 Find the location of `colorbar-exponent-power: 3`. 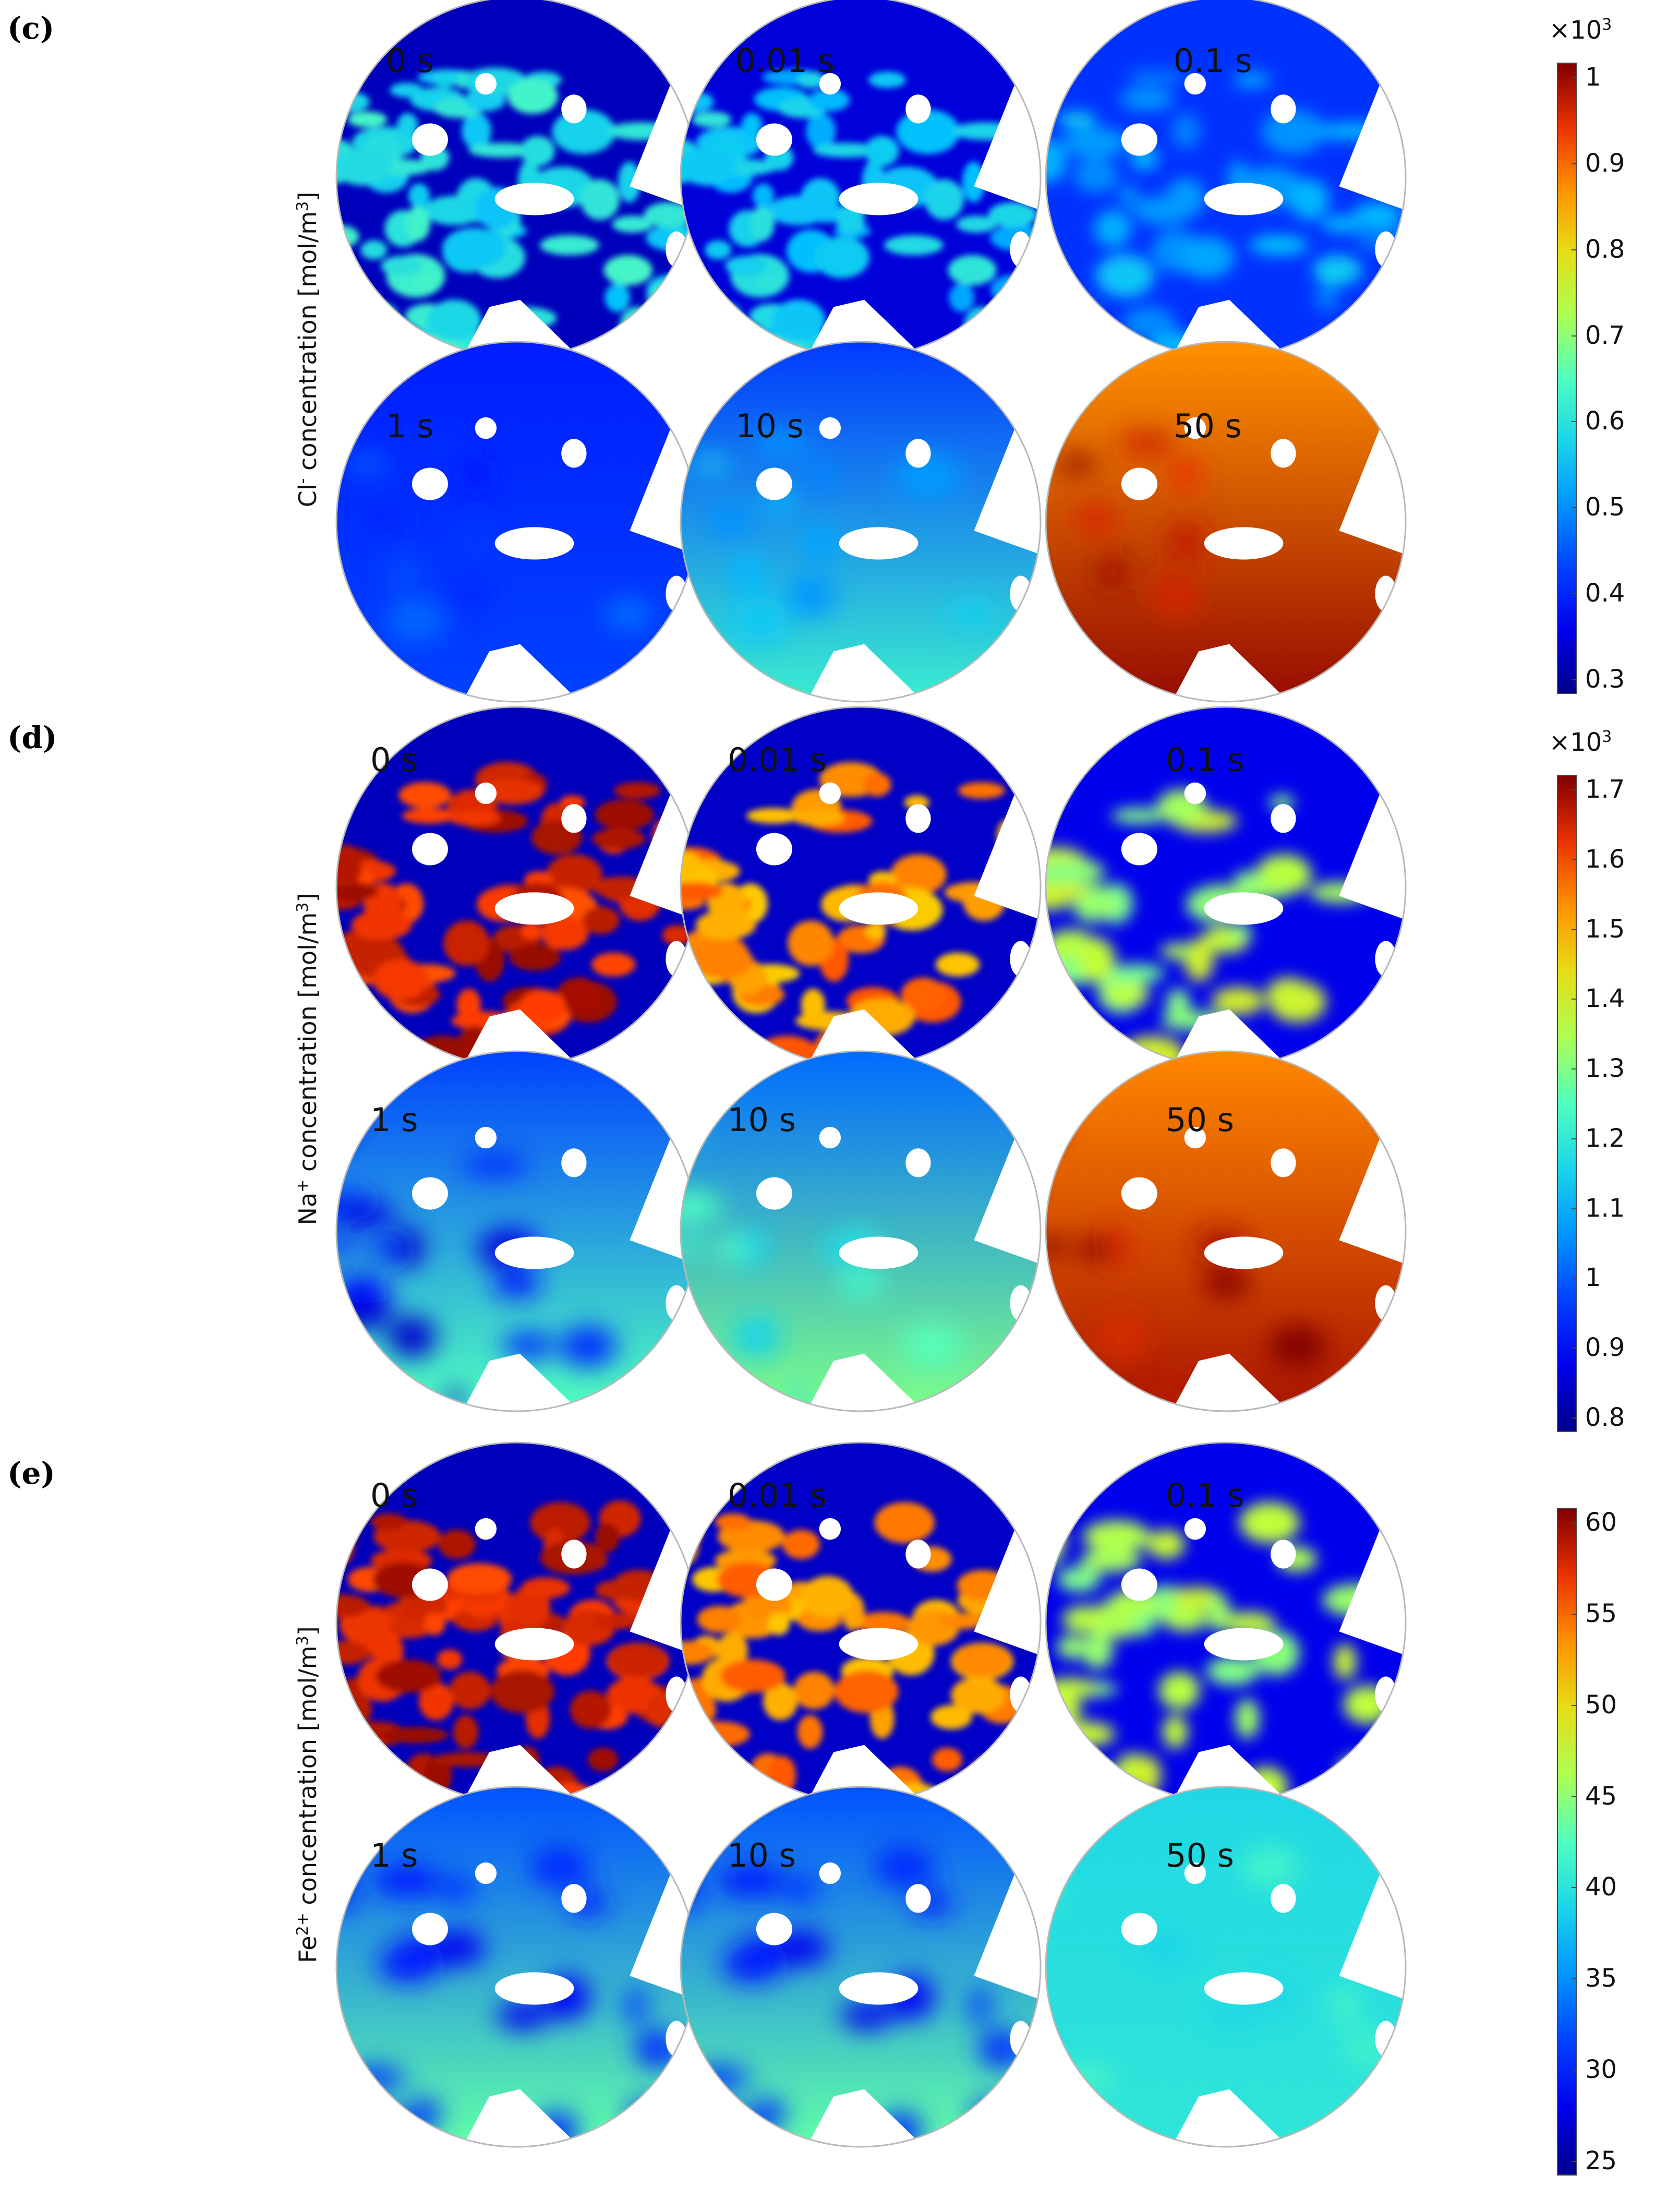

colorbar-exponent-power: 3 is located at coordinates (1607, 25).